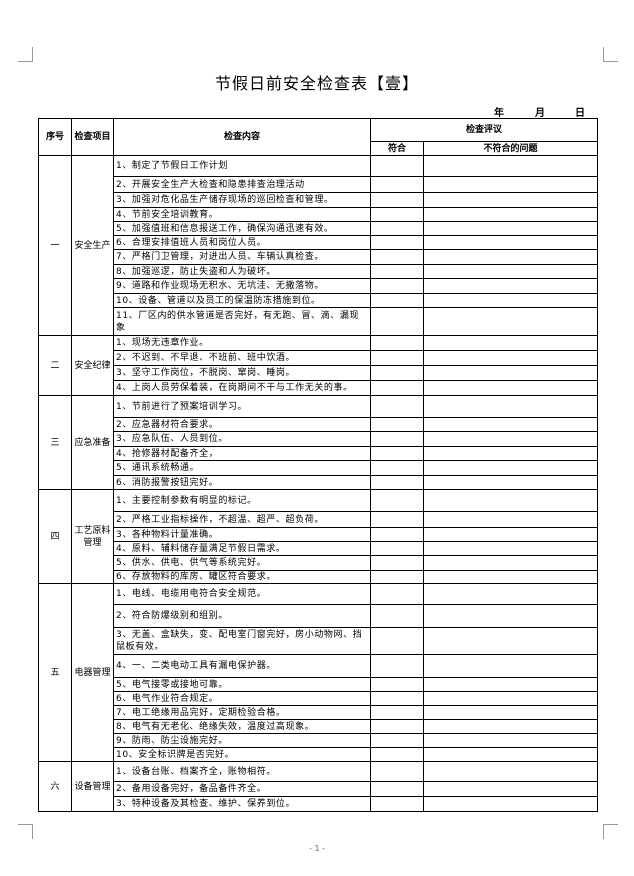 This screenshot has width=634, height=876. I want to click on section-number: 一, so click(55, 245).